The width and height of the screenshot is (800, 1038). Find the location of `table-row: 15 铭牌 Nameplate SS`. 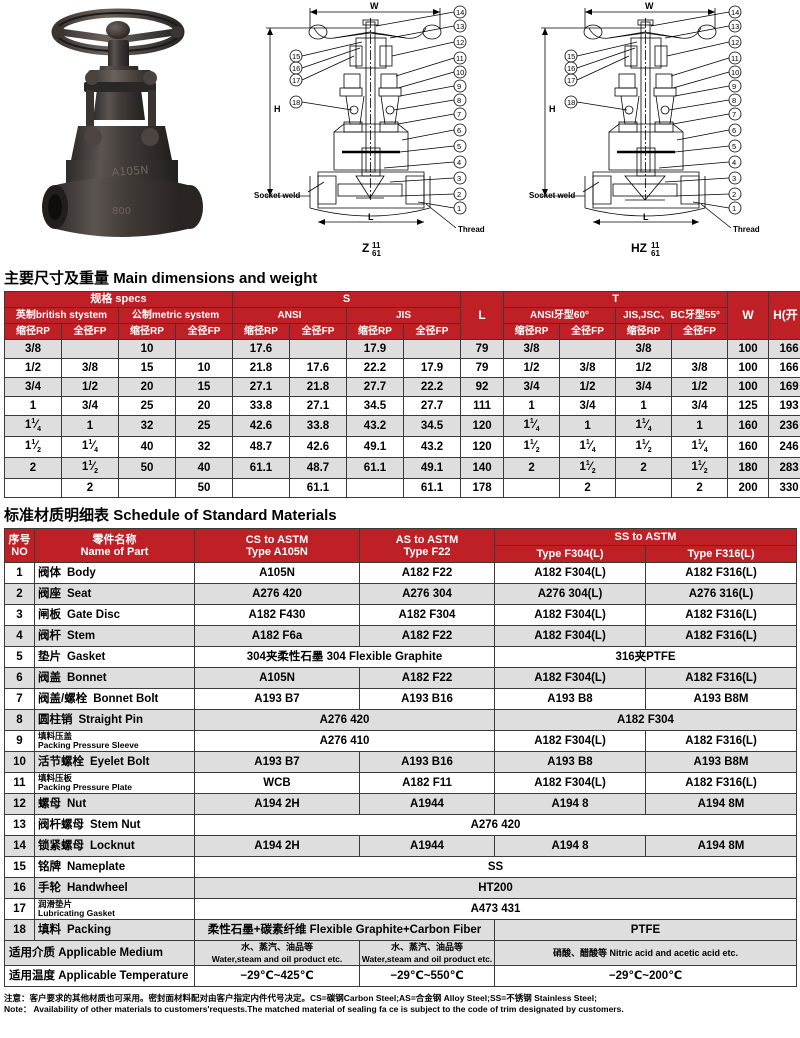

table-row: 15 铭牌 Nameplate SS is located at coordinates (400, 867).